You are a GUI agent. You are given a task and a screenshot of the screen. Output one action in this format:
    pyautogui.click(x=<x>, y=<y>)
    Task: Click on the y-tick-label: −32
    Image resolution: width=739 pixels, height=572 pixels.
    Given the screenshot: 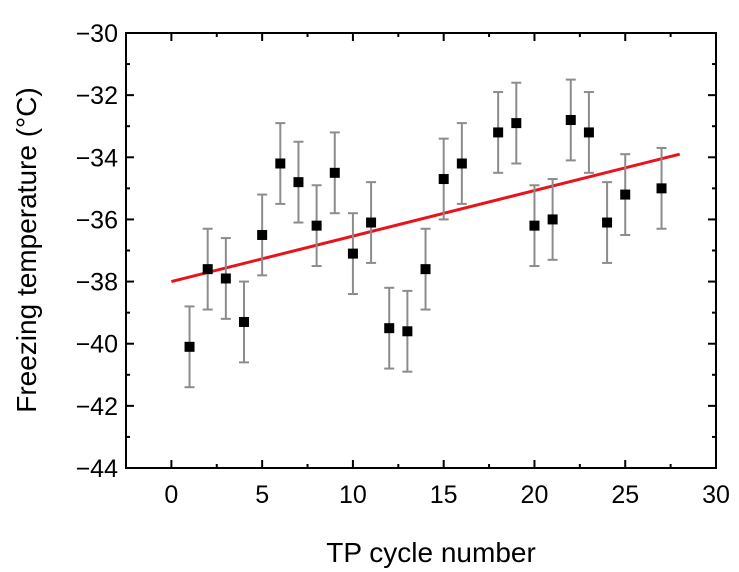 What is the action you would take?
    pyautogui.click(x=97, y=96)
    